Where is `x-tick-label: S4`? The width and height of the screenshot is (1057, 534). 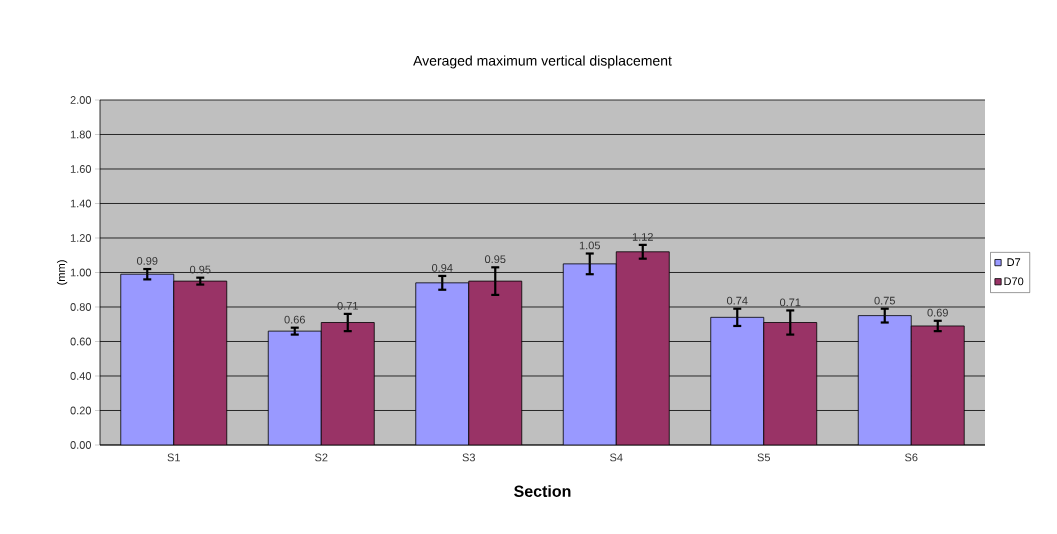
x-tick-label: S4 is located at coordinates (616, 457).